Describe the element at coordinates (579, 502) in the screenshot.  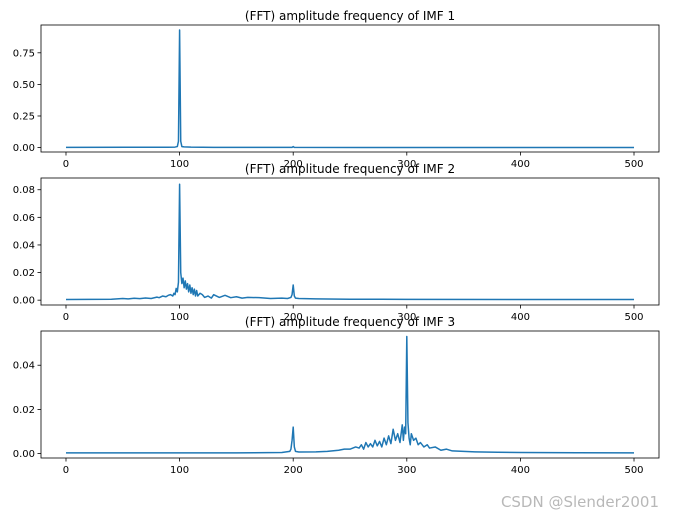
I see `watermark-text: CSDN @Slender2001` at that location.